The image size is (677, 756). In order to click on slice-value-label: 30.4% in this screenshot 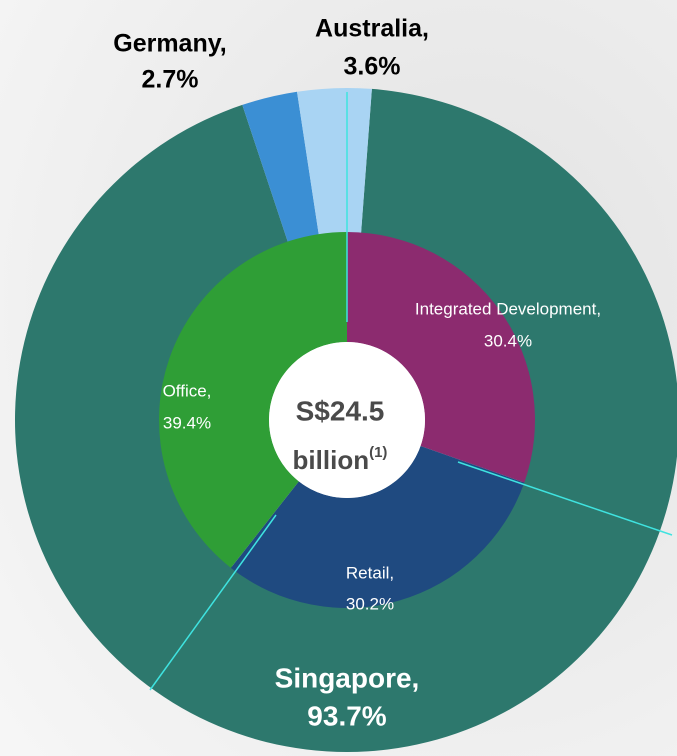, I will do `click(508, 340)`.